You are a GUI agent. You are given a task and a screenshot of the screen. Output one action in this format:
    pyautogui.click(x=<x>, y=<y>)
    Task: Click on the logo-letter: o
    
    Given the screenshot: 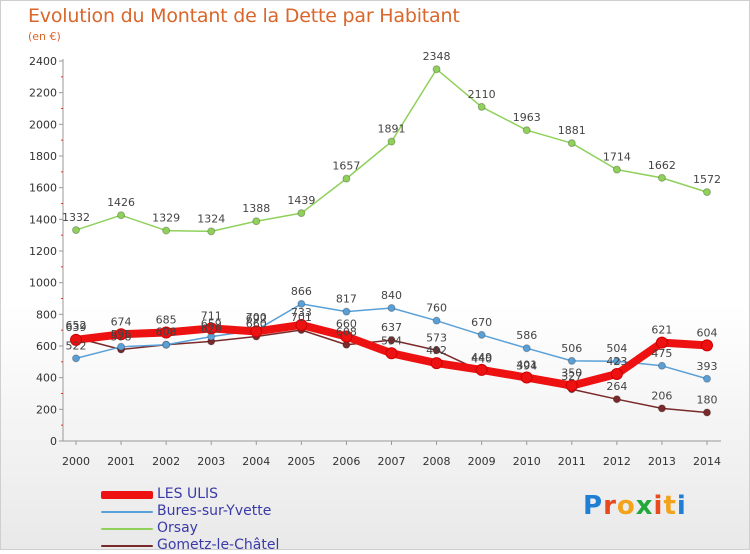 What is the action you would take?
    pyautogui.click(x=626, y=506)
    